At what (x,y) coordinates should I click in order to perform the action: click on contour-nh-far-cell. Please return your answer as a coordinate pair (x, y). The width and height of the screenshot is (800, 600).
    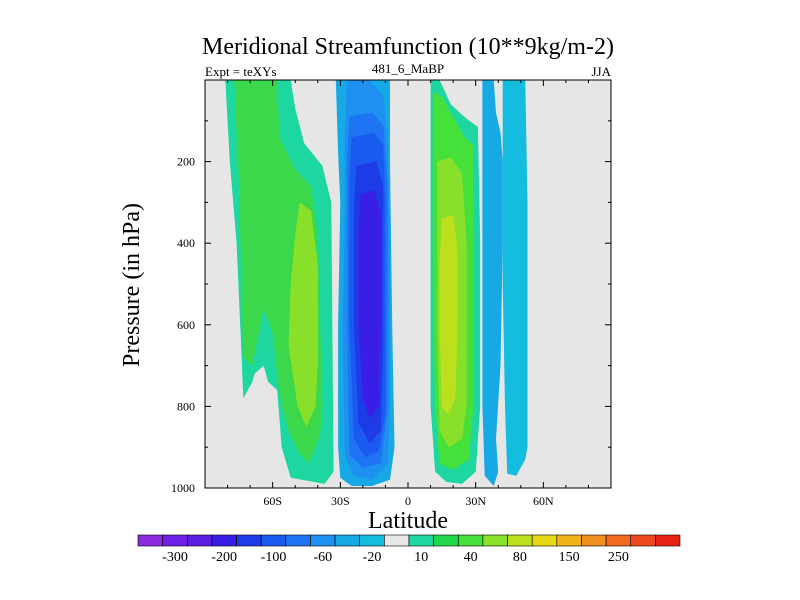
    Looking at the image, I should click on (515, 278).